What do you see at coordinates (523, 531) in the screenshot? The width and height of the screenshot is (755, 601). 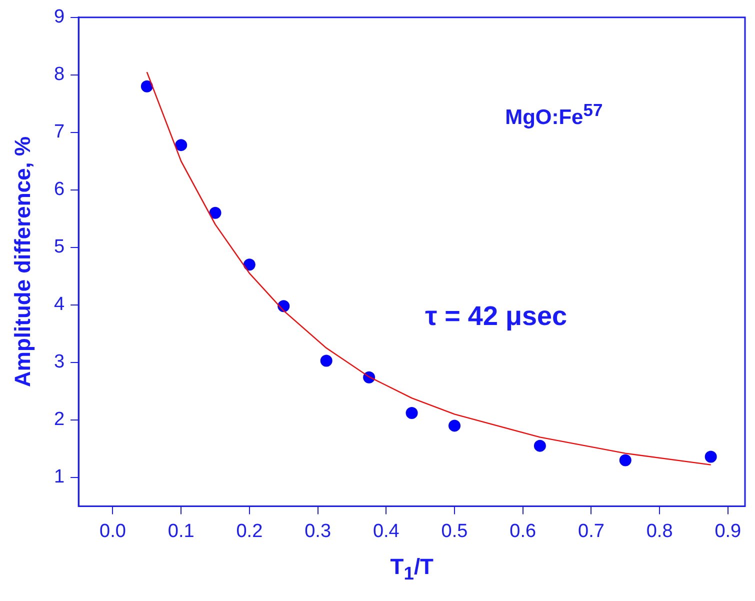 I see `x-tick-label: 0.6` at bounding box center [523, 531].